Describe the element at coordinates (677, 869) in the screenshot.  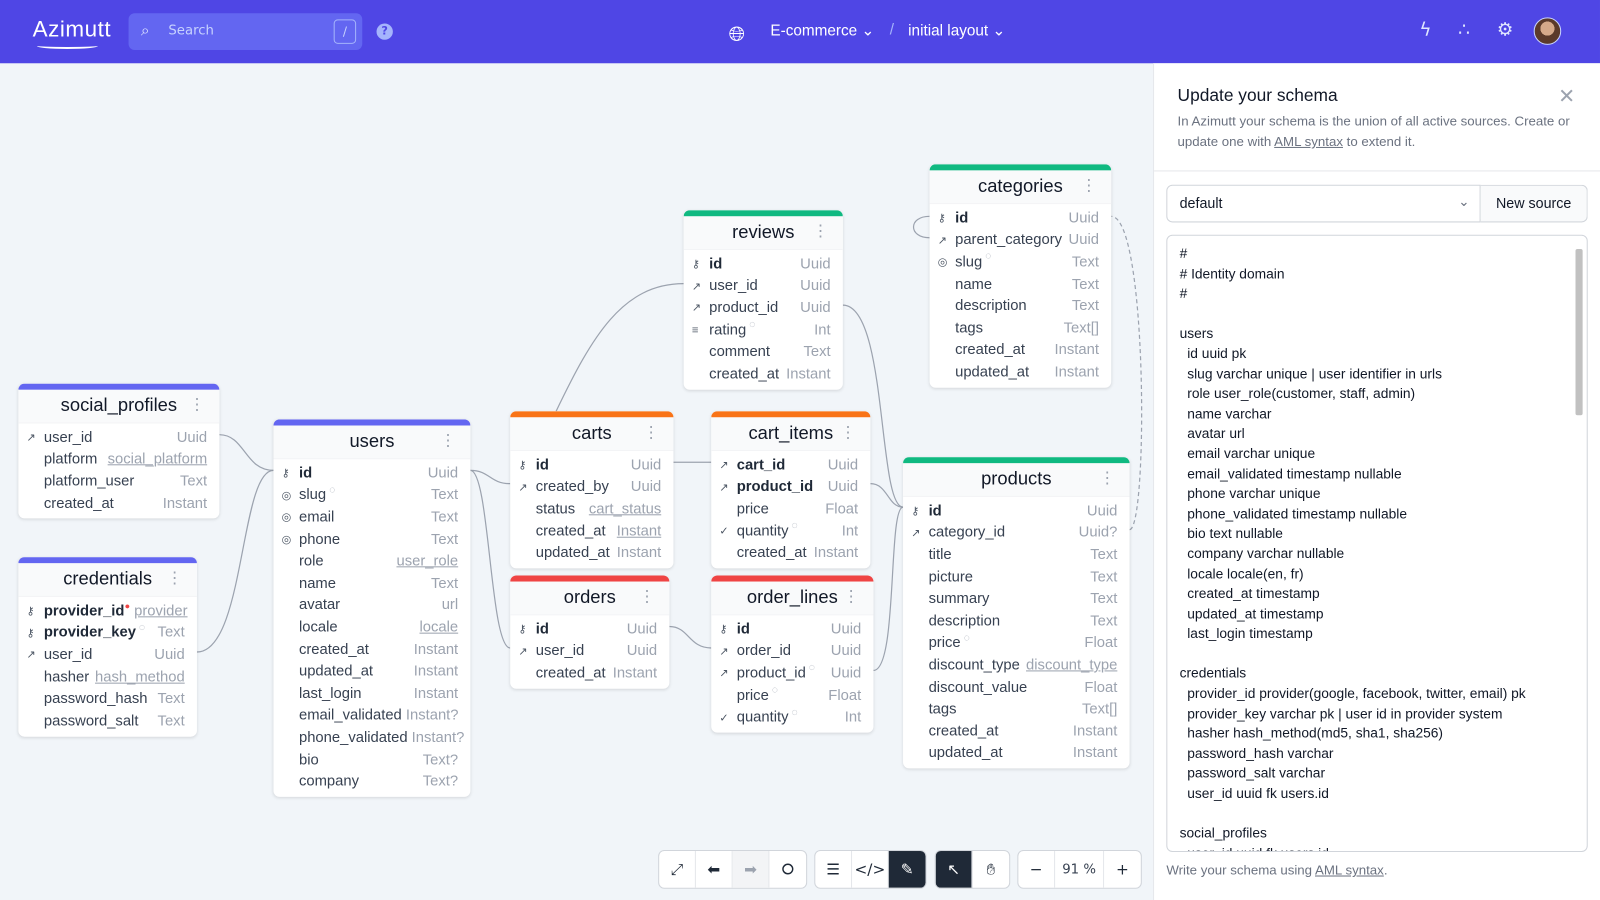
I see `fit-to-screen-button: ⤢` at that location.